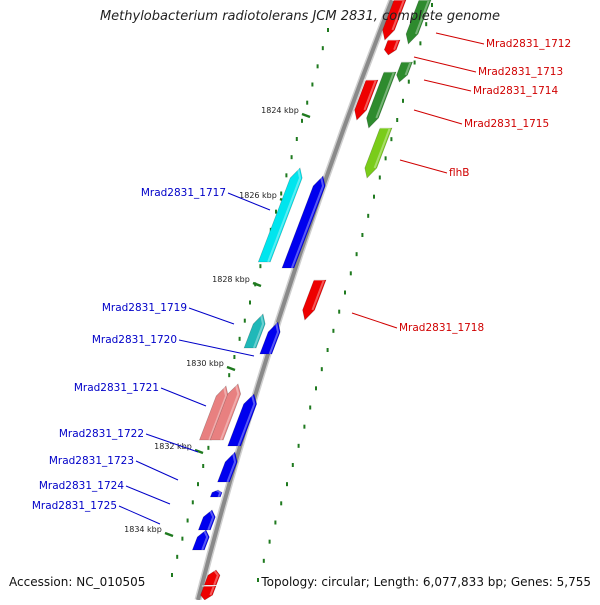  I want to click on gene-label-mrad2831_1713: Mrad2831_1713, so click(520, 72).